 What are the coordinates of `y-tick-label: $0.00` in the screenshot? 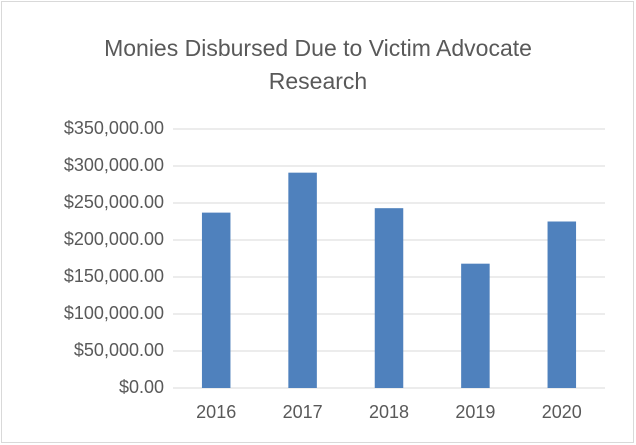 It's located at (141, 387).